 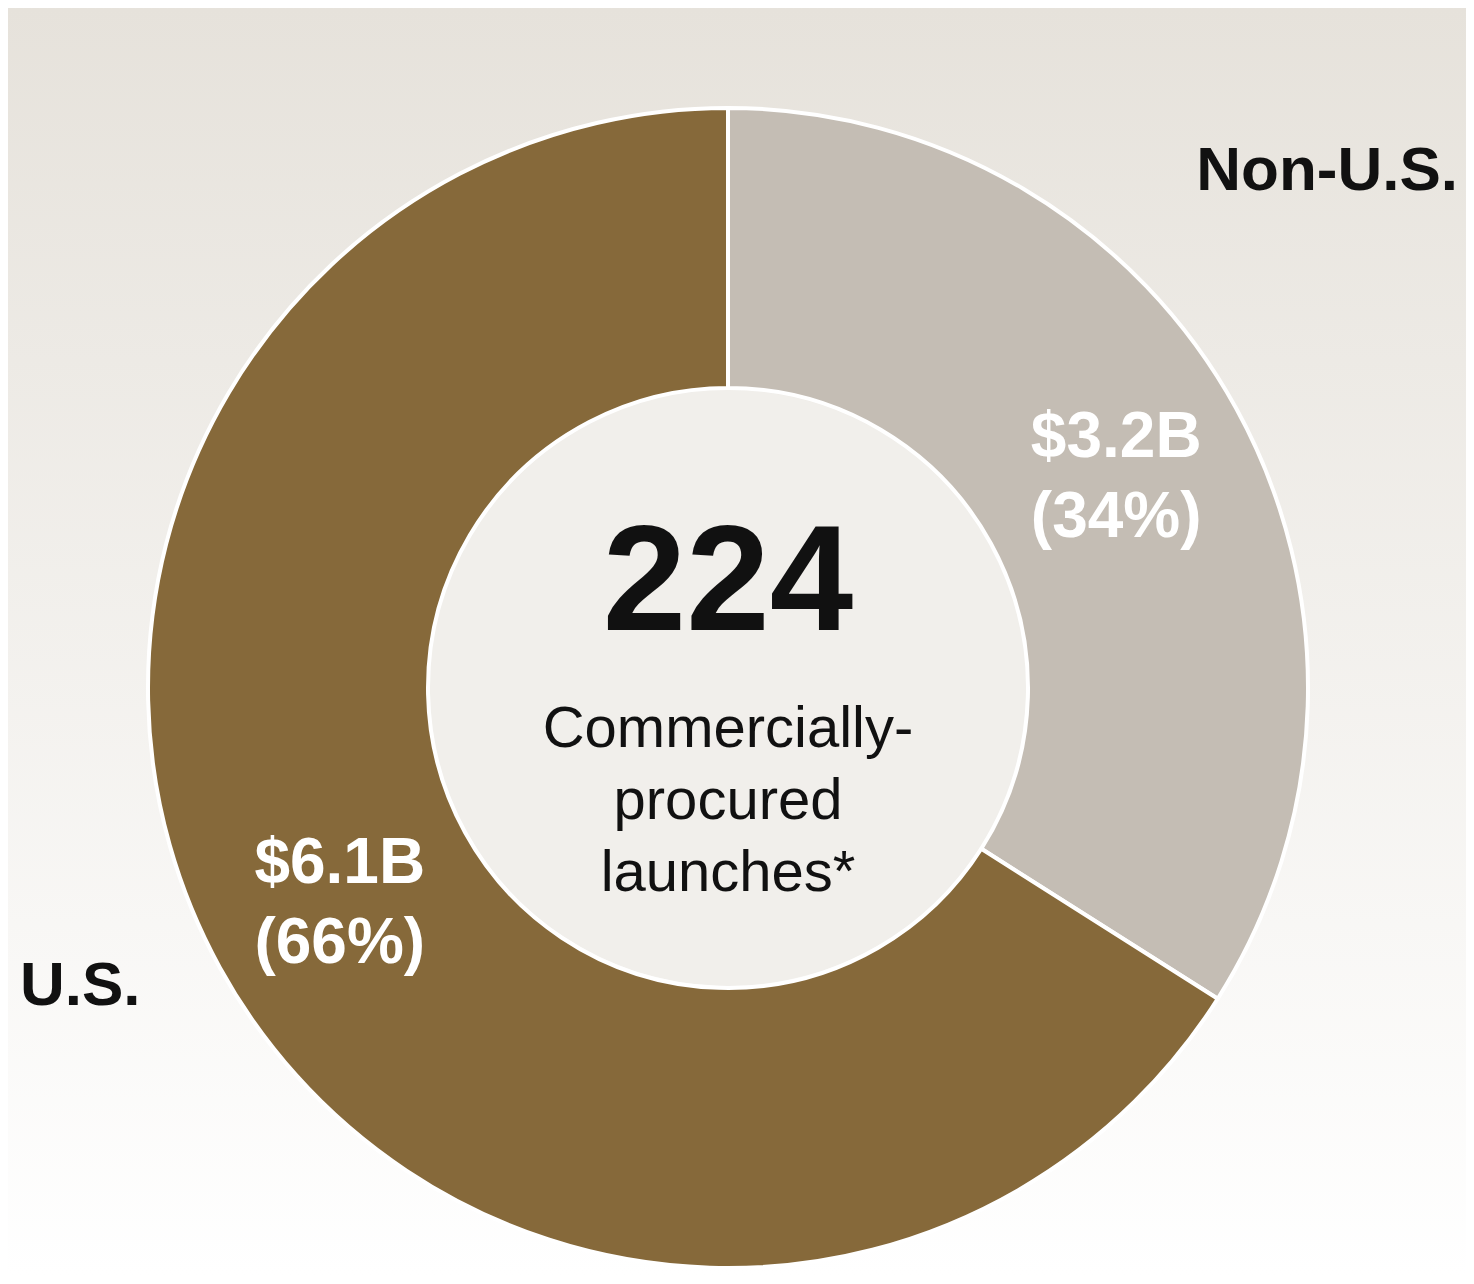 What do you see at coordinates (728, 578) in the screenshot?
I see `text: 224` at bounding box center [728, 578].